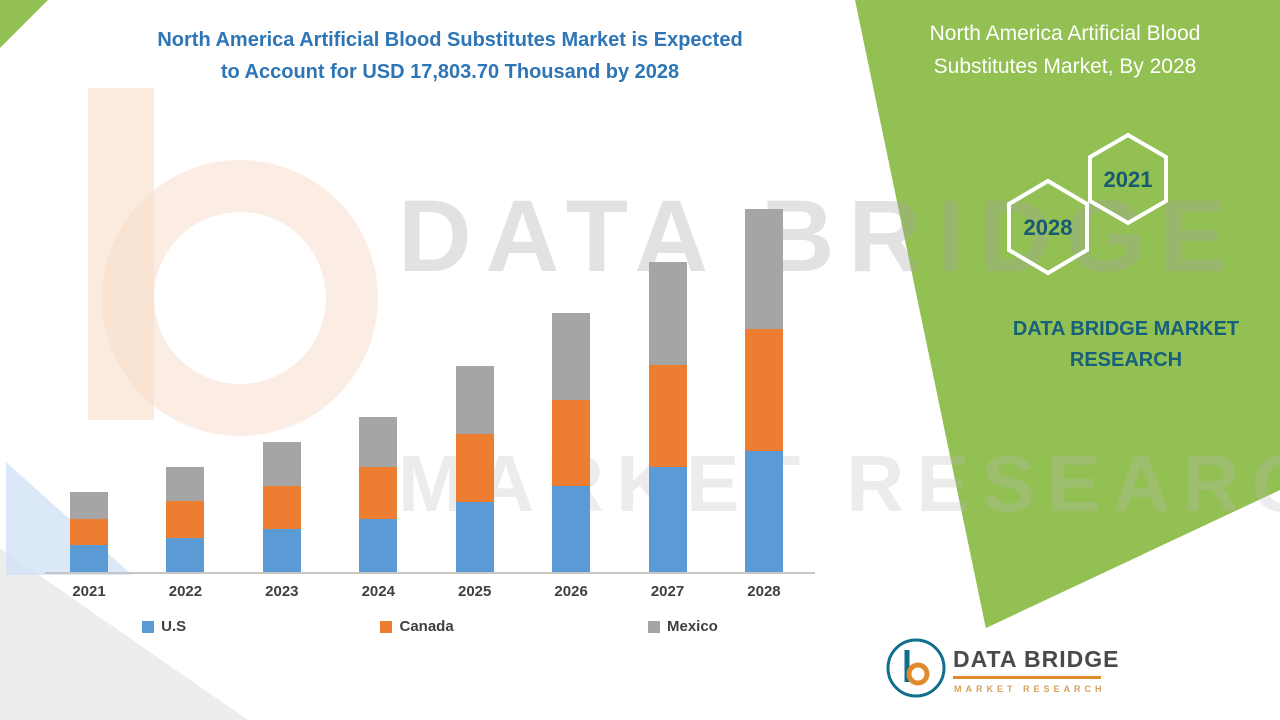 Image resolution: width=1280 pixels, height=720 pixels. What do you see at coordinates (378, 441) in the screenshot?
I see `bar-segment-mexico-2024` at bounding box center [378, 441].